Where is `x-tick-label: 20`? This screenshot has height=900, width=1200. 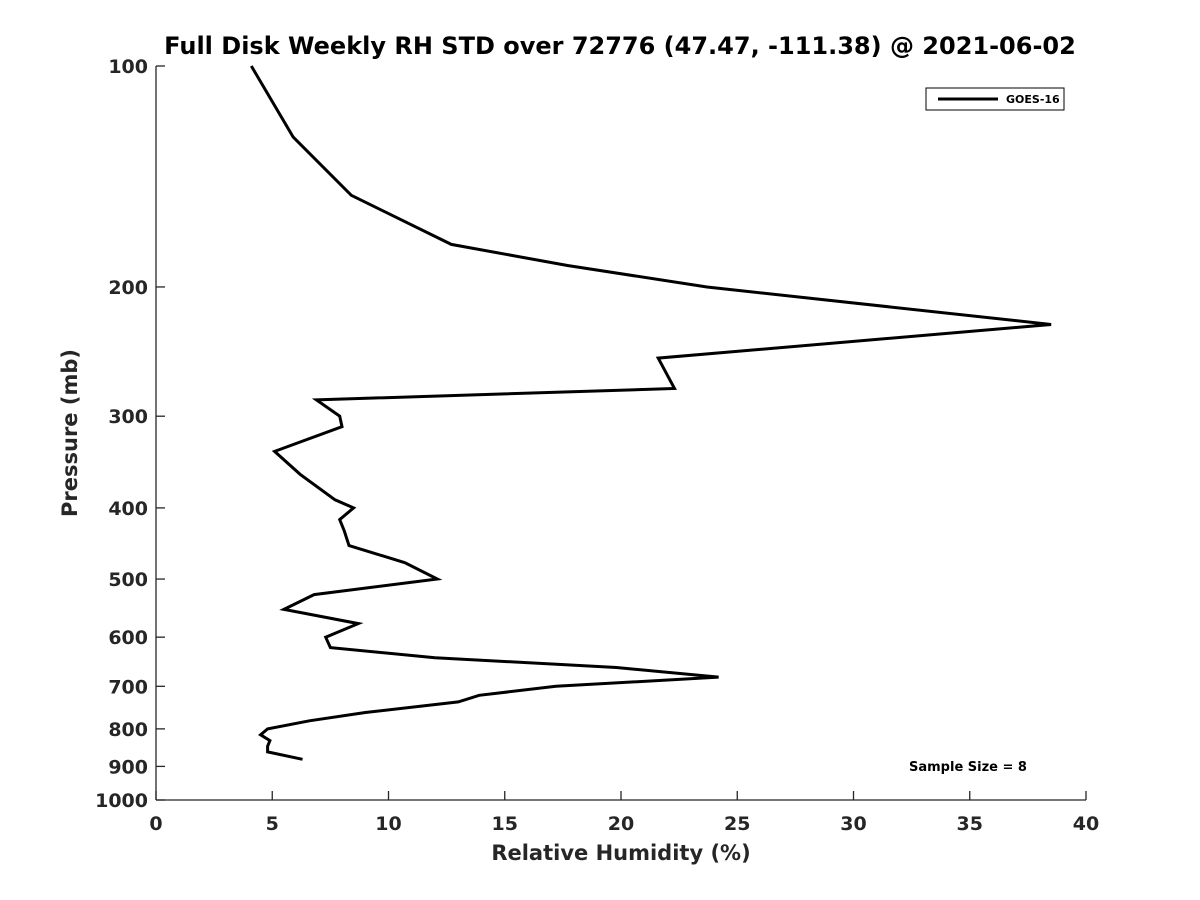
x-tick-label: 20 is located at coordinates (621, 824).